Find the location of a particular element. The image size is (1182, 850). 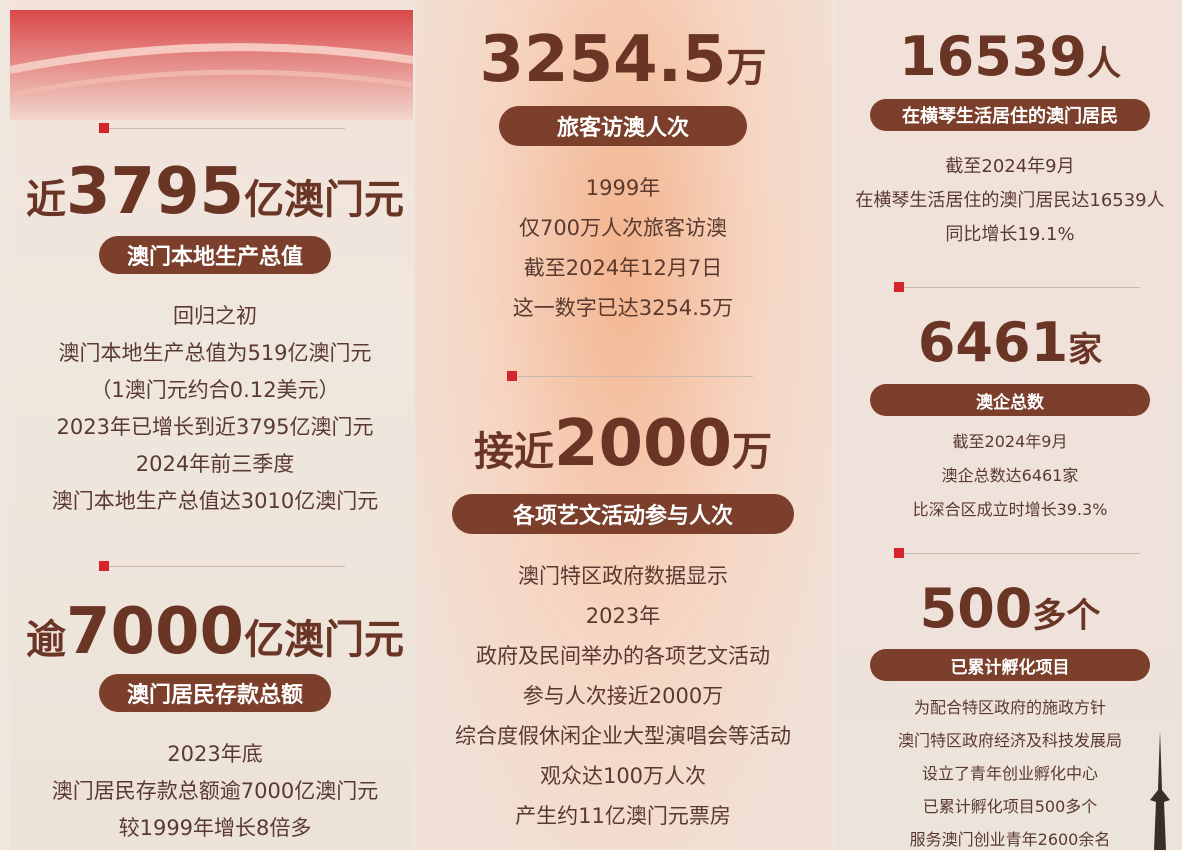

body-line: 为配合特区政府的施政方针 is located at coordinates (1010, 707).